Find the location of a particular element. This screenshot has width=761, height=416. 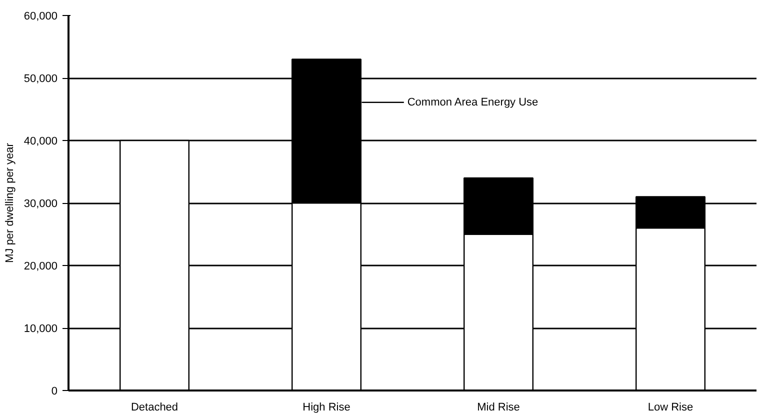

y-tick-label: 30,000 is located at coordinates (41, 204).